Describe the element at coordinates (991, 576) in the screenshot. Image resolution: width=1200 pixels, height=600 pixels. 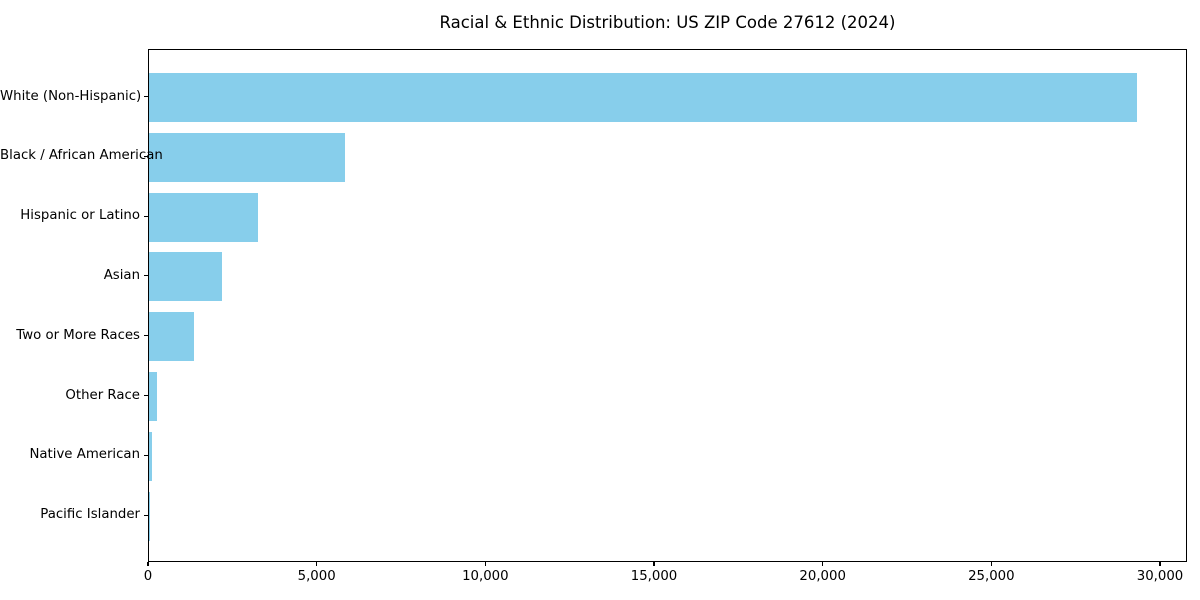
I see `x-tick-label-25000: 25,000` at that location.